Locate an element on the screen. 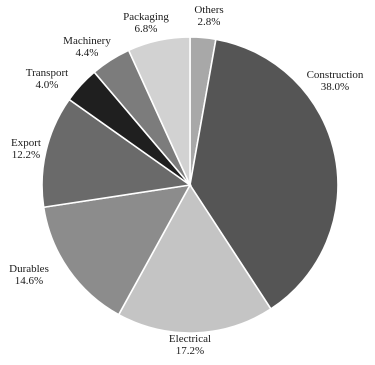  slice-label-packaging: Packaging 6.8% is located at coordinates (146, 23).